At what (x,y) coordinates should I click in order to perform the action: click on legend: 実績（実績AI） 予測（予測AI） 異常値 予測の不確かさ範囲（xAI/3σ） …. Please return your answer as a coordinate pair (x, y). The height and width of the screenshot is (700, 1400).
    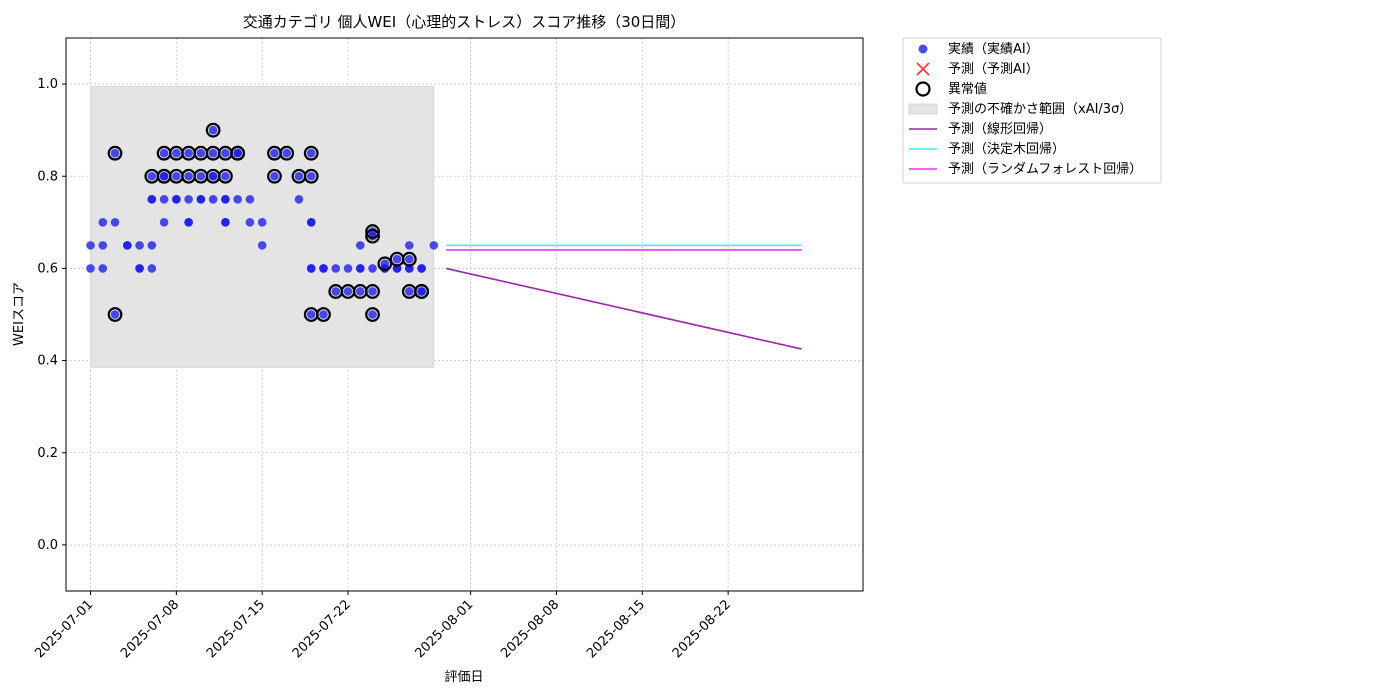
    Looking at the image, I should click on (1032, 110).